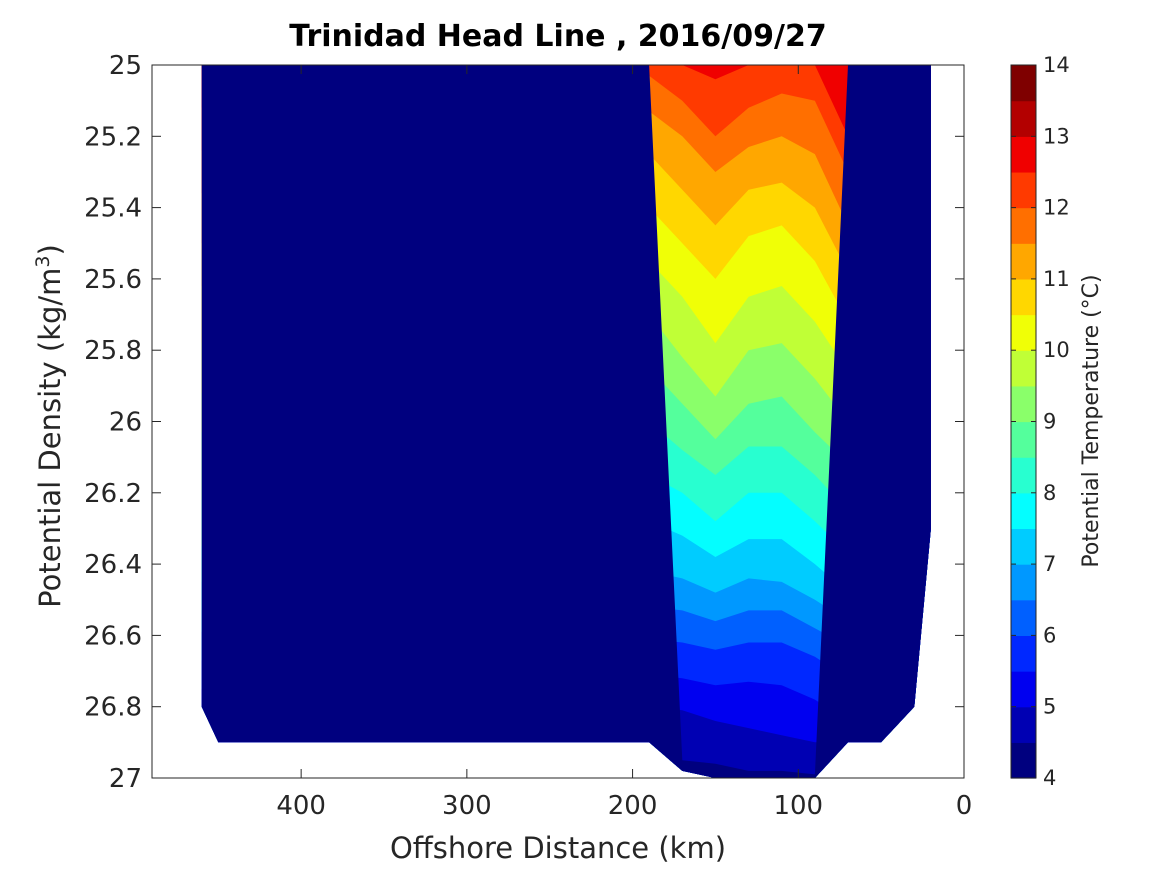 Image resolution: width=1167 pixels, height=875 pixels. Describe the element at coordinates (798, 806) in the screenshot. I see `x-tick-label: 100` at that location.